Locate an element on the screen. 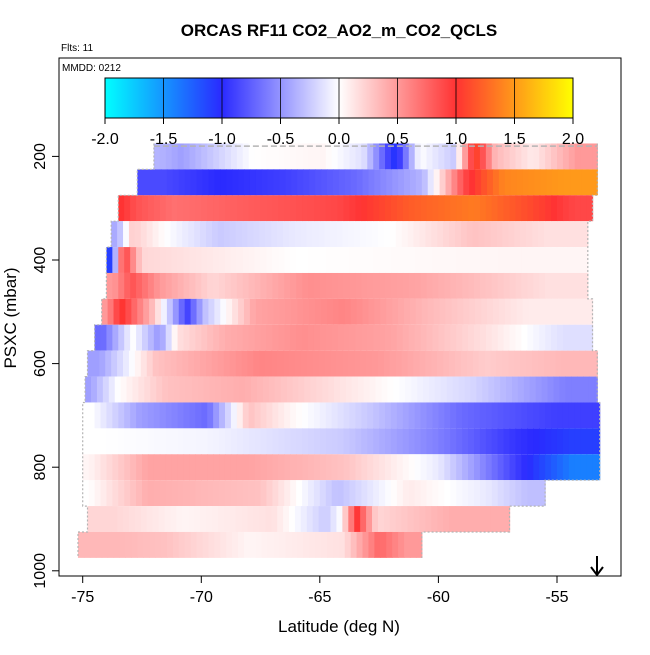  flight-track-line is located at coordinates (116, 350).